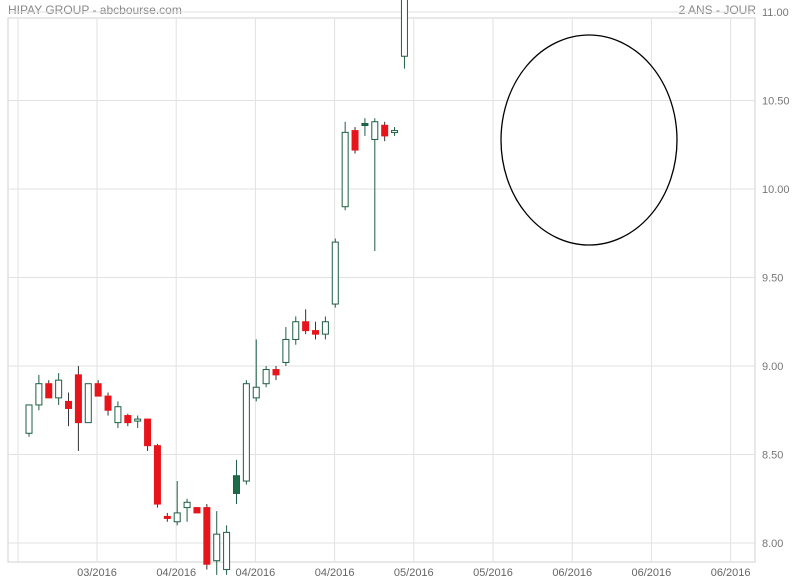 This screenshot has width=800, height=580. Describe the element at coordinates (776, 102) in the screenshot. I see `y-tick-label: 10.50` at that location.